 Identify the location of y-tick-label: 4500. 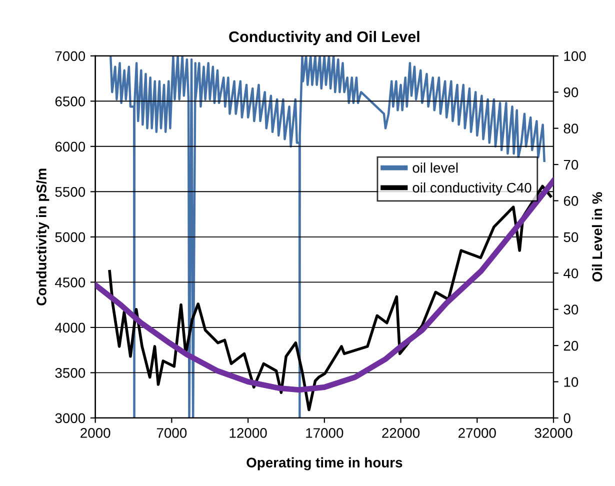
(70, 283).